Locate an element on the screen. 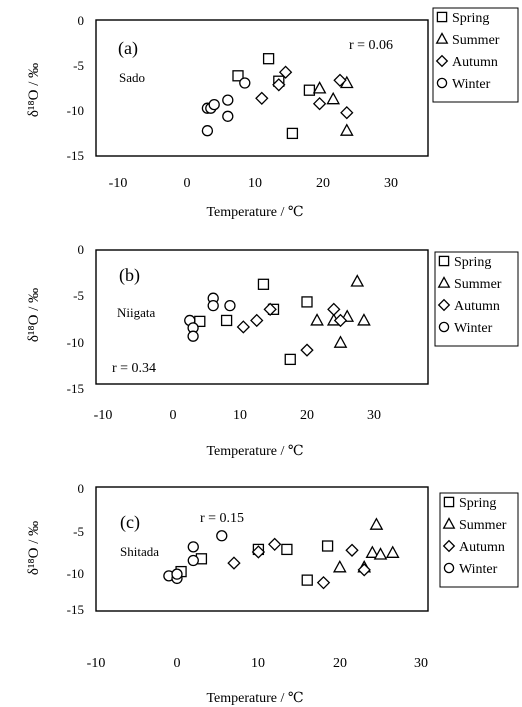 This screenshot has width=522, height=707. y-tick-a-3: -15 is located at coordinates (75, 155).